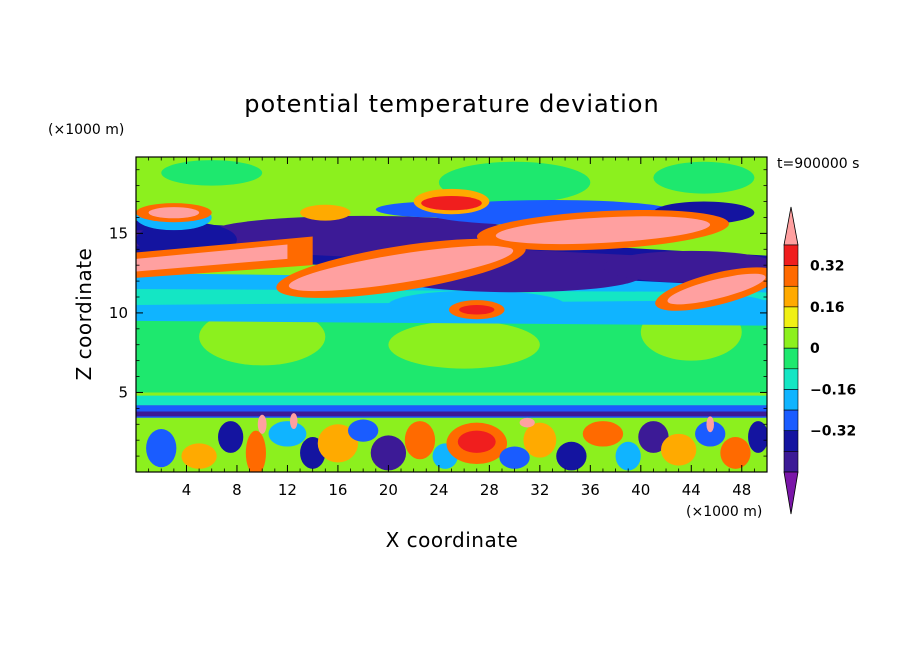 The height and width of the screenshot is (654, 904). What do you see at coordinates (287, 490) in the screenshot?
I see `x-tick-label: 12` at bounding box center [287, 490].